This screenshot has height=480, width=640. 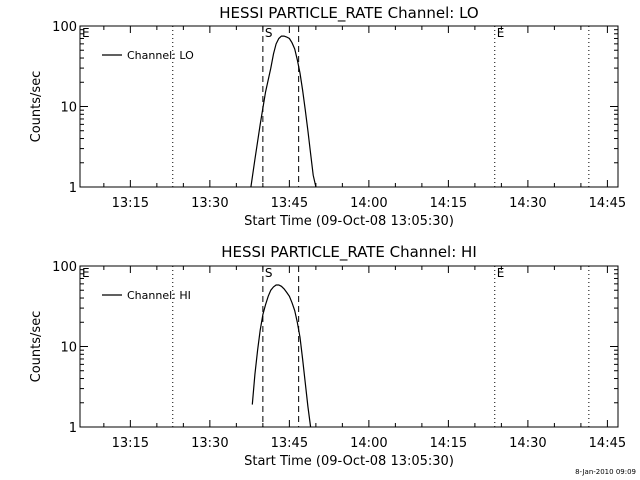 I want to click on series-line-channel-lo, so click(x=283, y=111).